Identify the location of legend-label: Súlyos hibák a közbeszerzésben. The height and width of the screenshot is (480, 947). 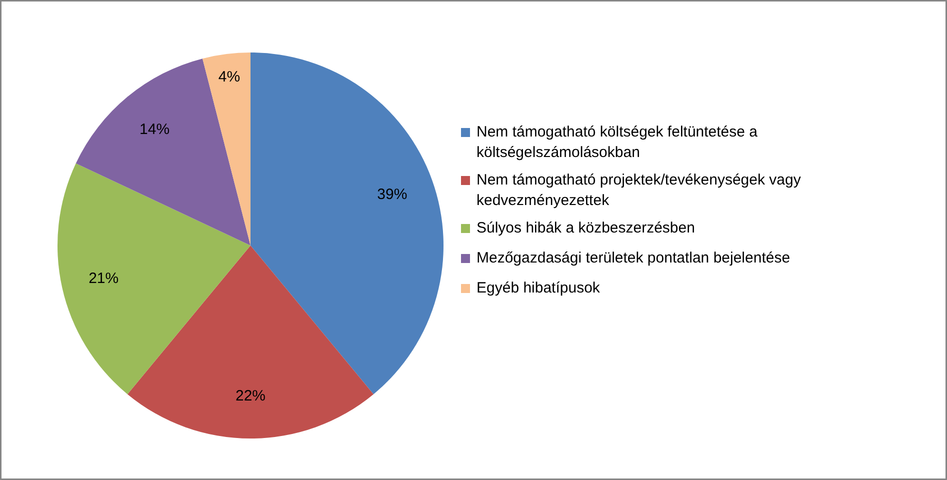
(585, 228).